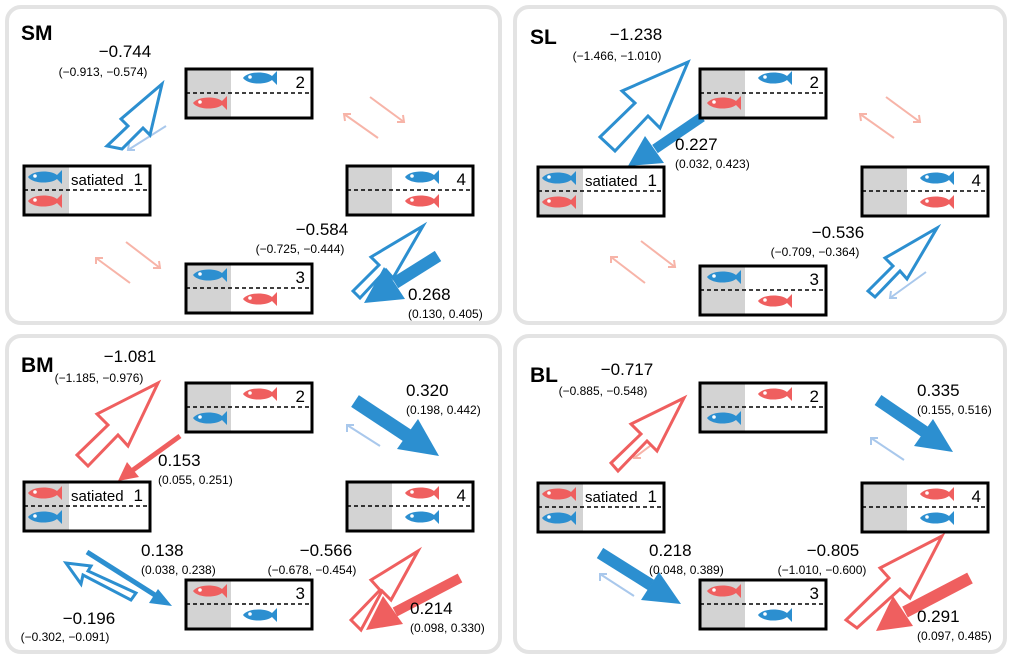  What do you see at coordinates (130, 356) in the screenshot?
I see `coefficient-value: −1.081` at bounding box center [130, 356].